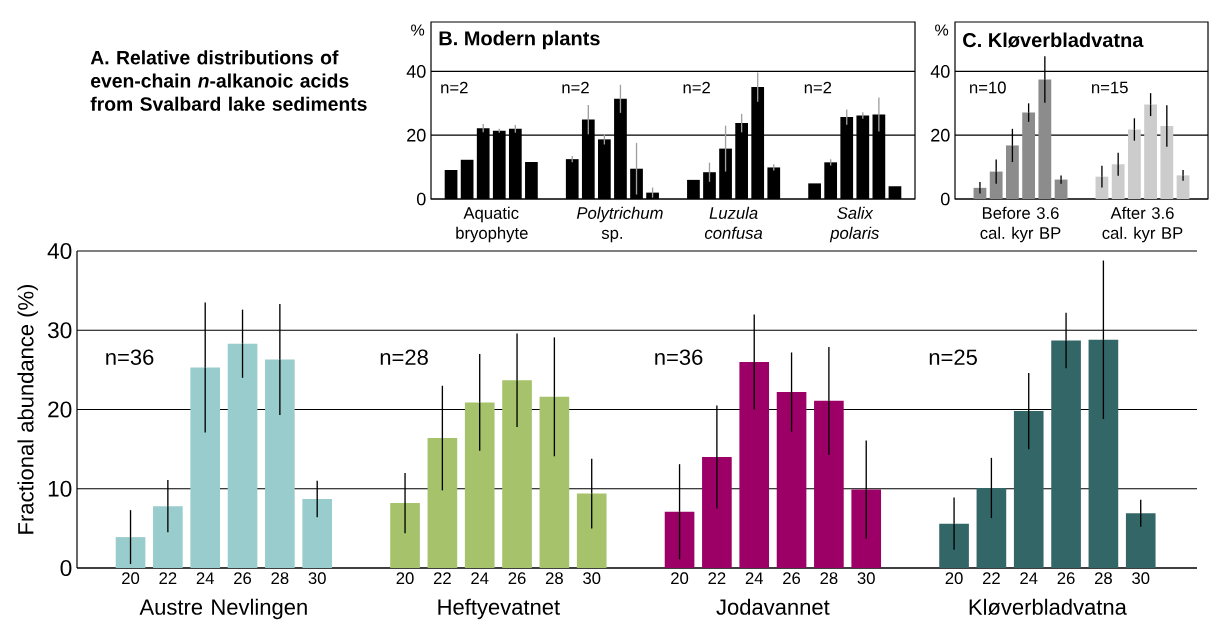 The height and width of the screenshot is (626, 1211). What do you see at coordinates (1020, 224) in the screenshot?
I see `x-tick-label: Before 3.6 cal. kyr BP` at bounding box center [1020, 224].